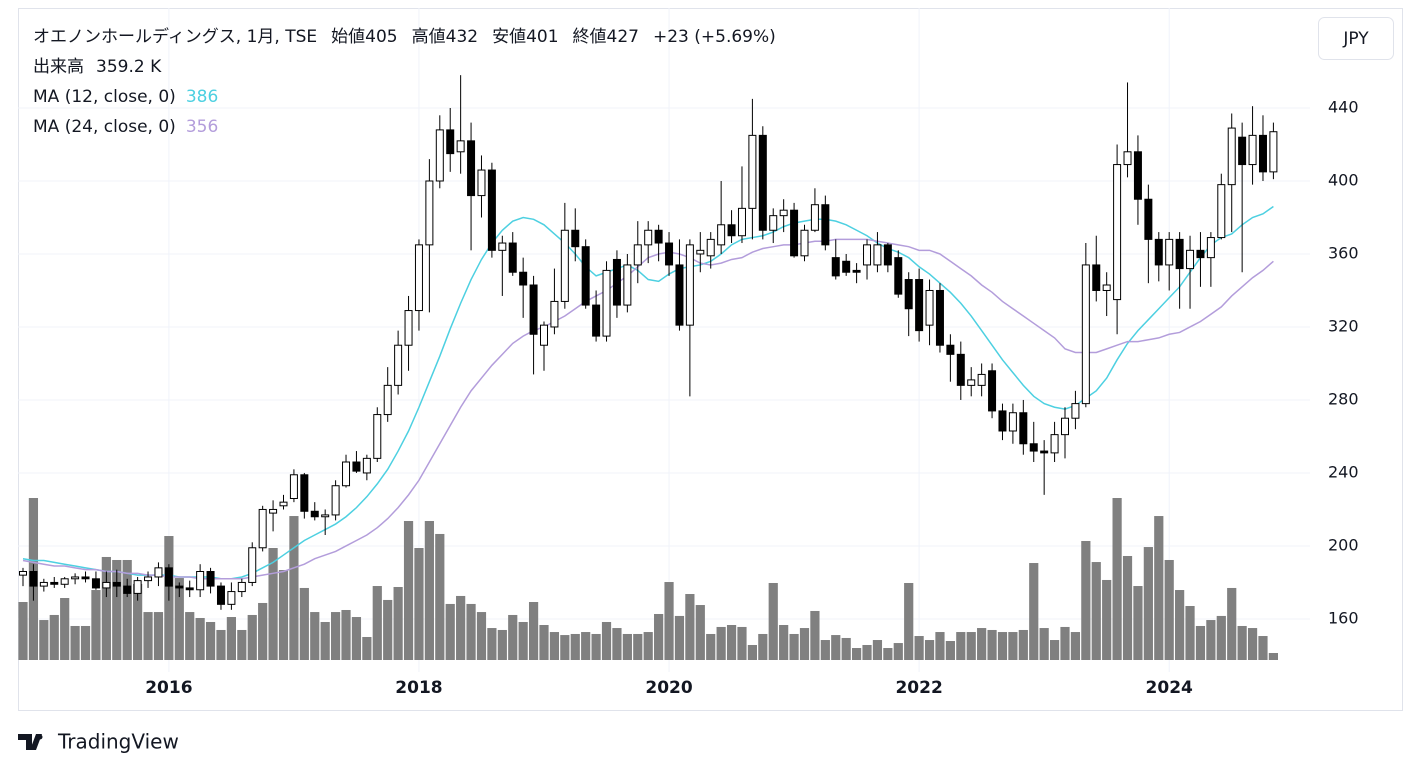 This screenshot has height=776, width=1420. Describe the element at coordinates (1343, 398) in the screenshot. I see `y-tick-label: 280` at that location.